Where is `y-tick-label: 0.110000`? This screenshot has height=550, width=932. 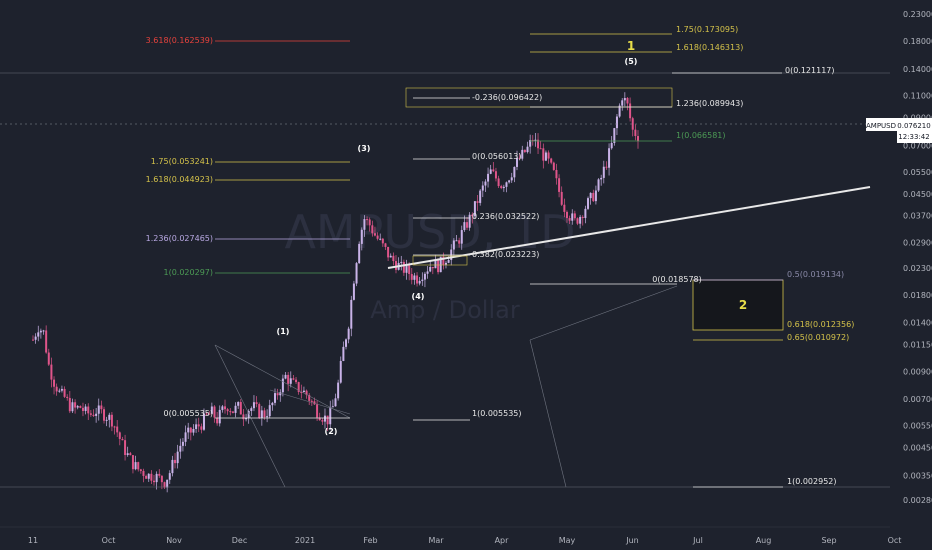 y-tick-label: 0.110000 is located at coordinates (917, 95).